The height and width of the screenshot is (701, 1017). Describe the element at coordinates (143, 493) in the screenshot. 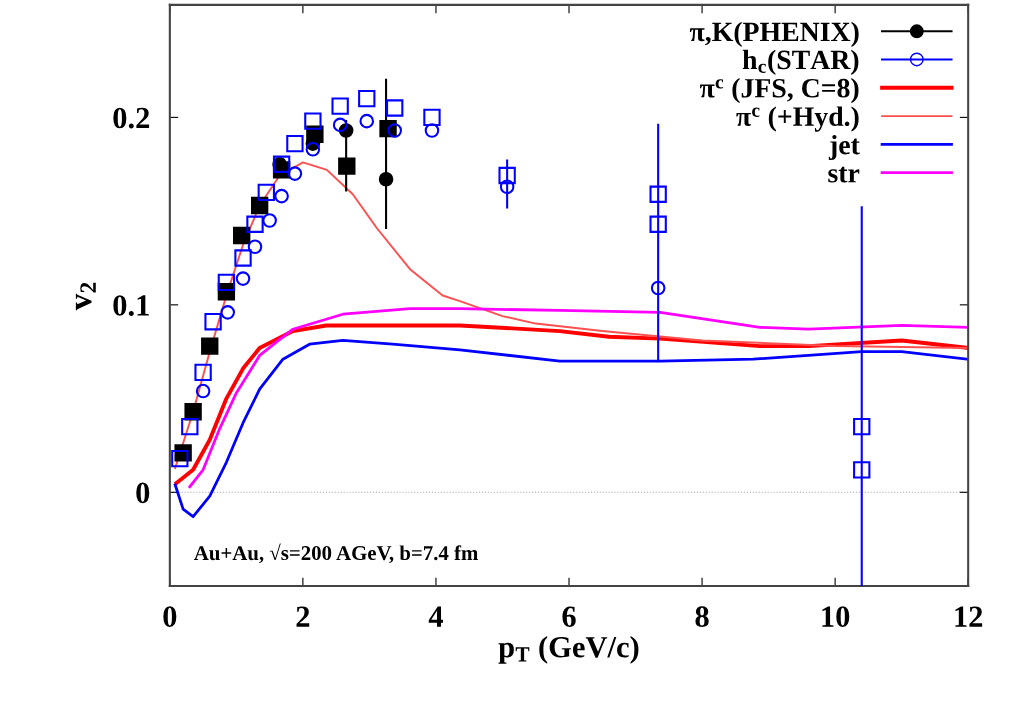

I see `y-tick-label: 0` at that location.